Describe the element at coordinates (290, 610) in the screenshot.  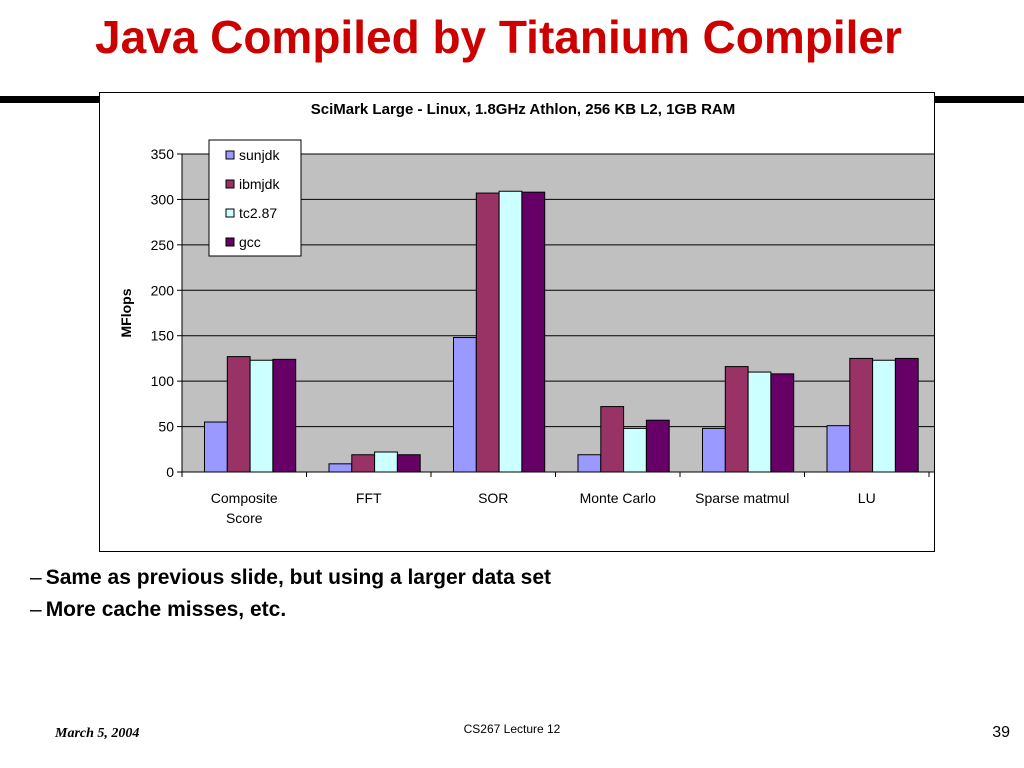
I see `bullet-item: – More cache misses, etc.` at that location.